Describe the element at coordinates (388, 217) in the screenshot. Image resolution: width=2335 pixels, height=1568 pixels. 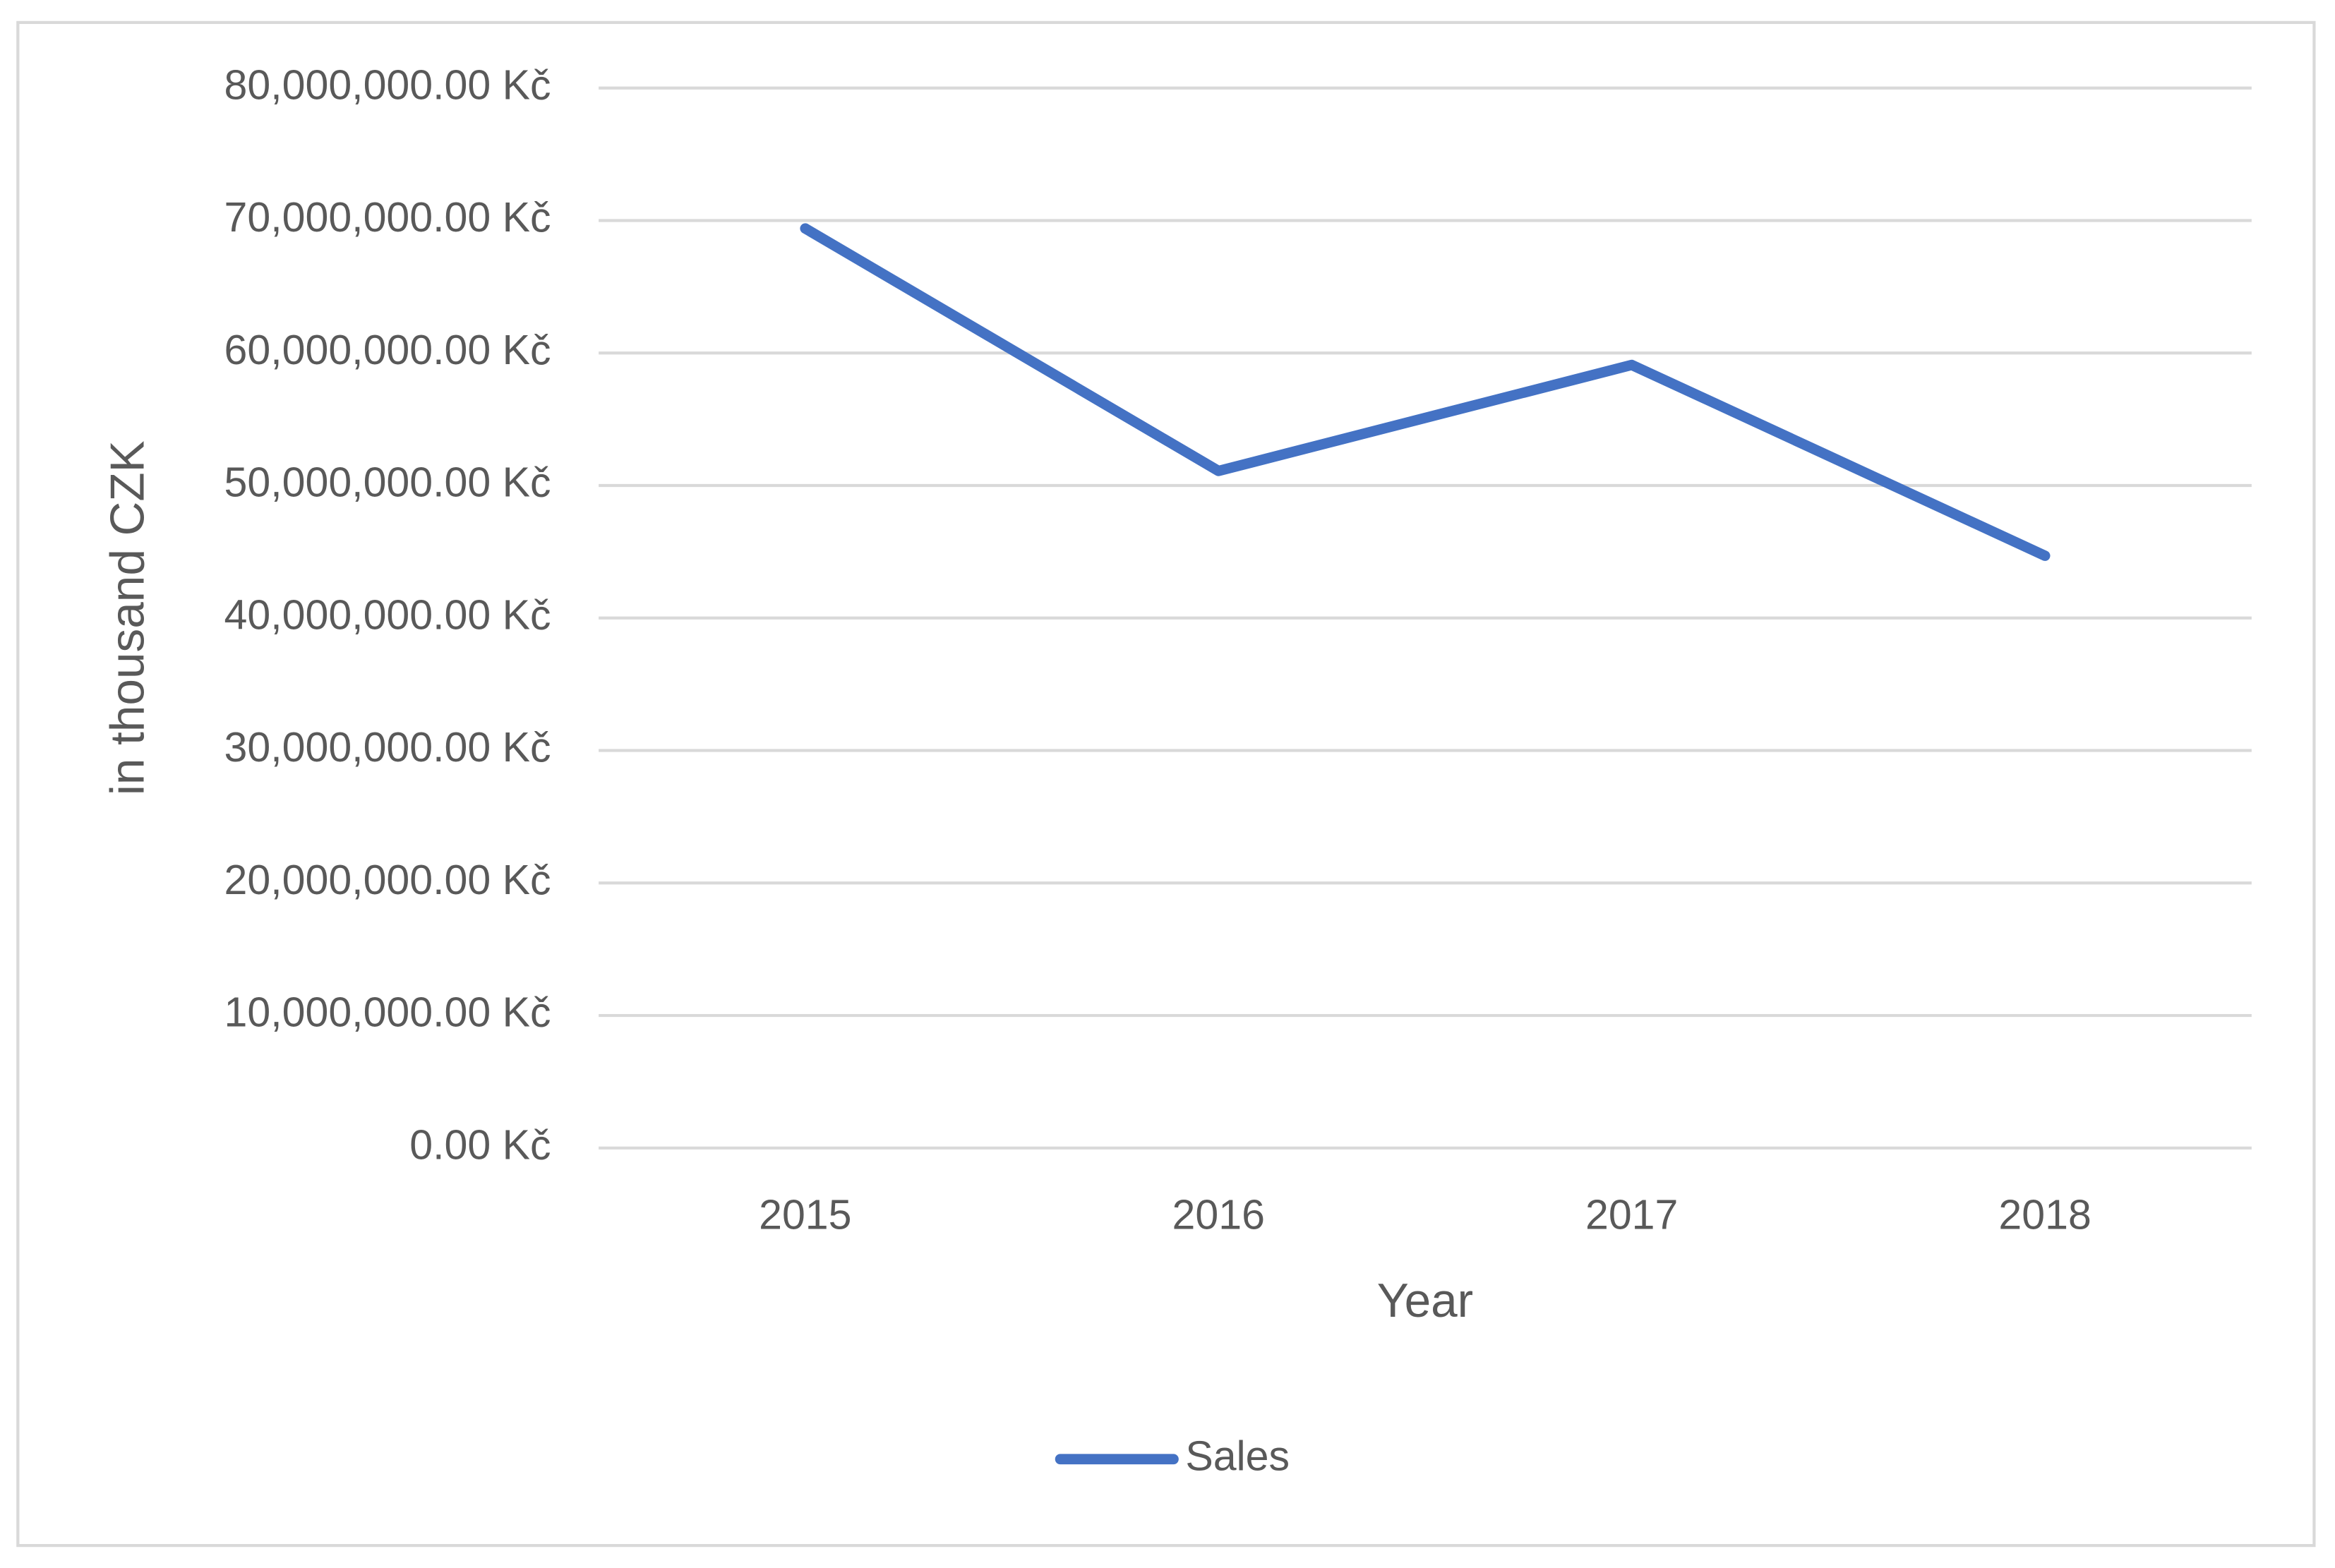
I see `y-tick-label: 70,000,000.00 Kč` at that location.